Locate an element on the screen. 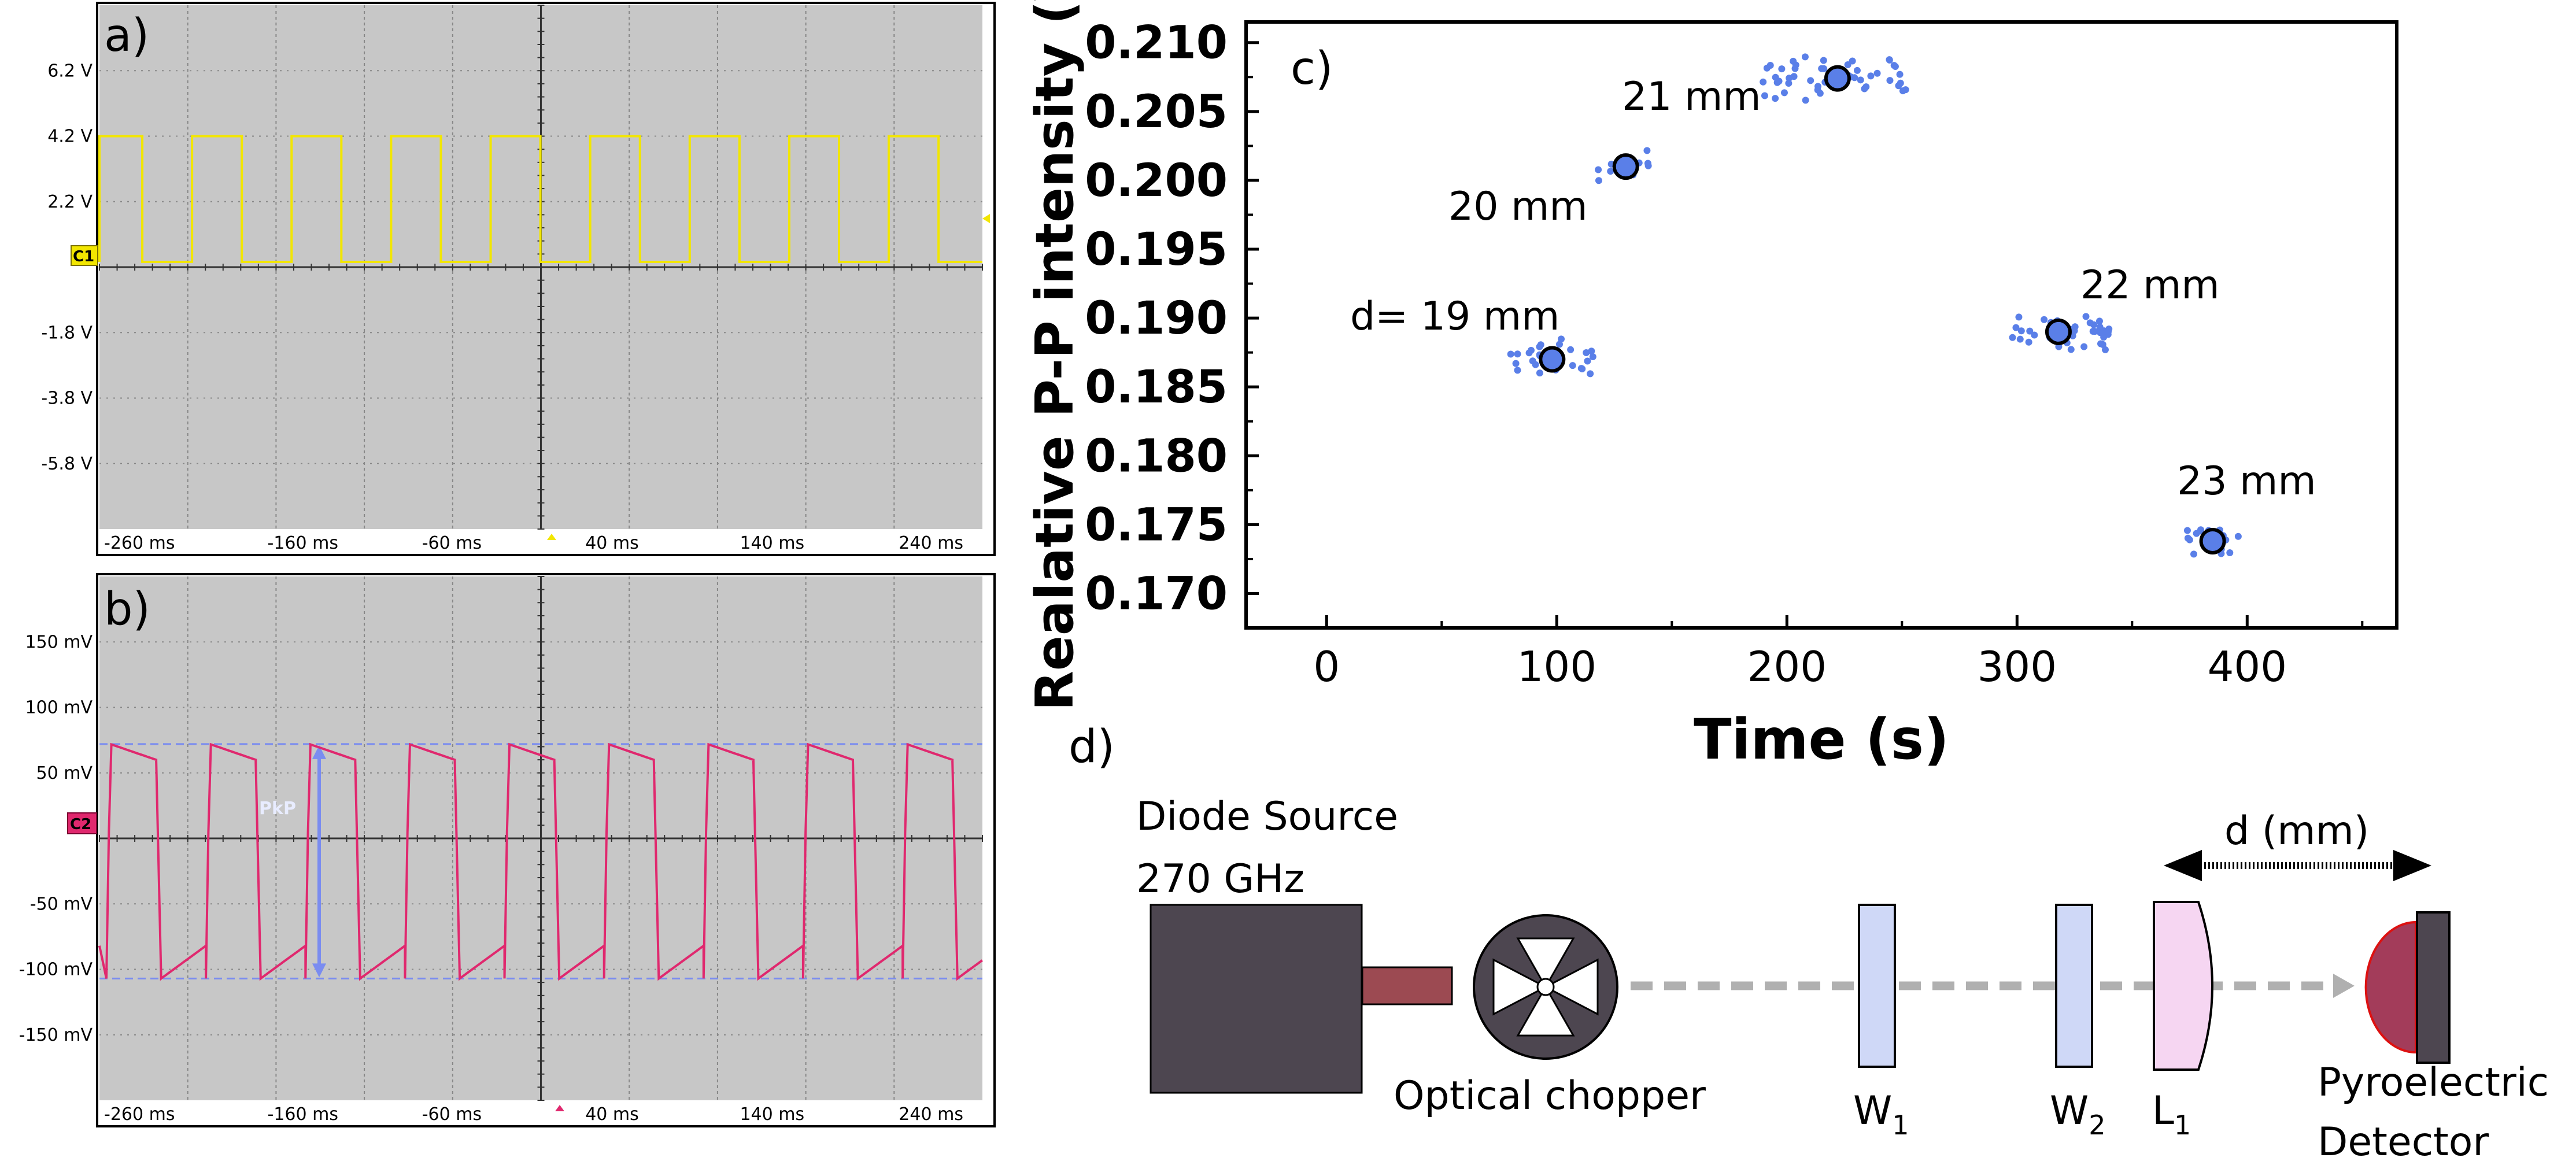 The image size is (2576, 1161). scope-a-trace is located at coordinates (540, 199).